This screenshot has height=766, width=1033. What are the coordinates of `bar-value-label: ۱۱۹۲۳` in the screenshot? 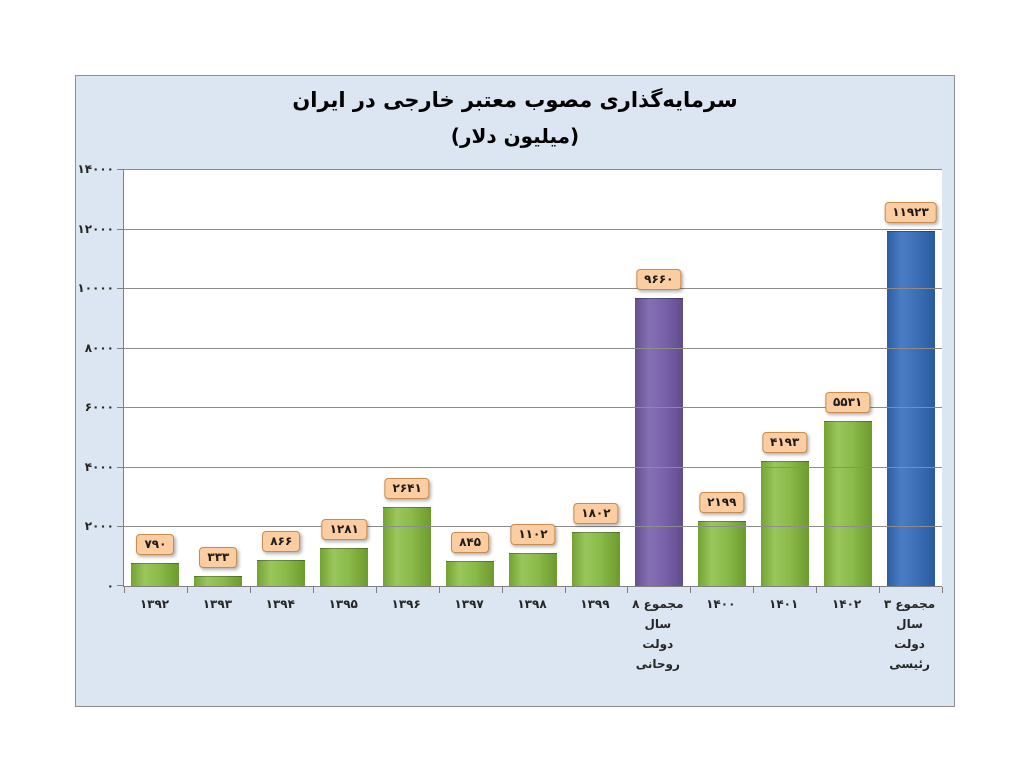 It's located at (910, 212).